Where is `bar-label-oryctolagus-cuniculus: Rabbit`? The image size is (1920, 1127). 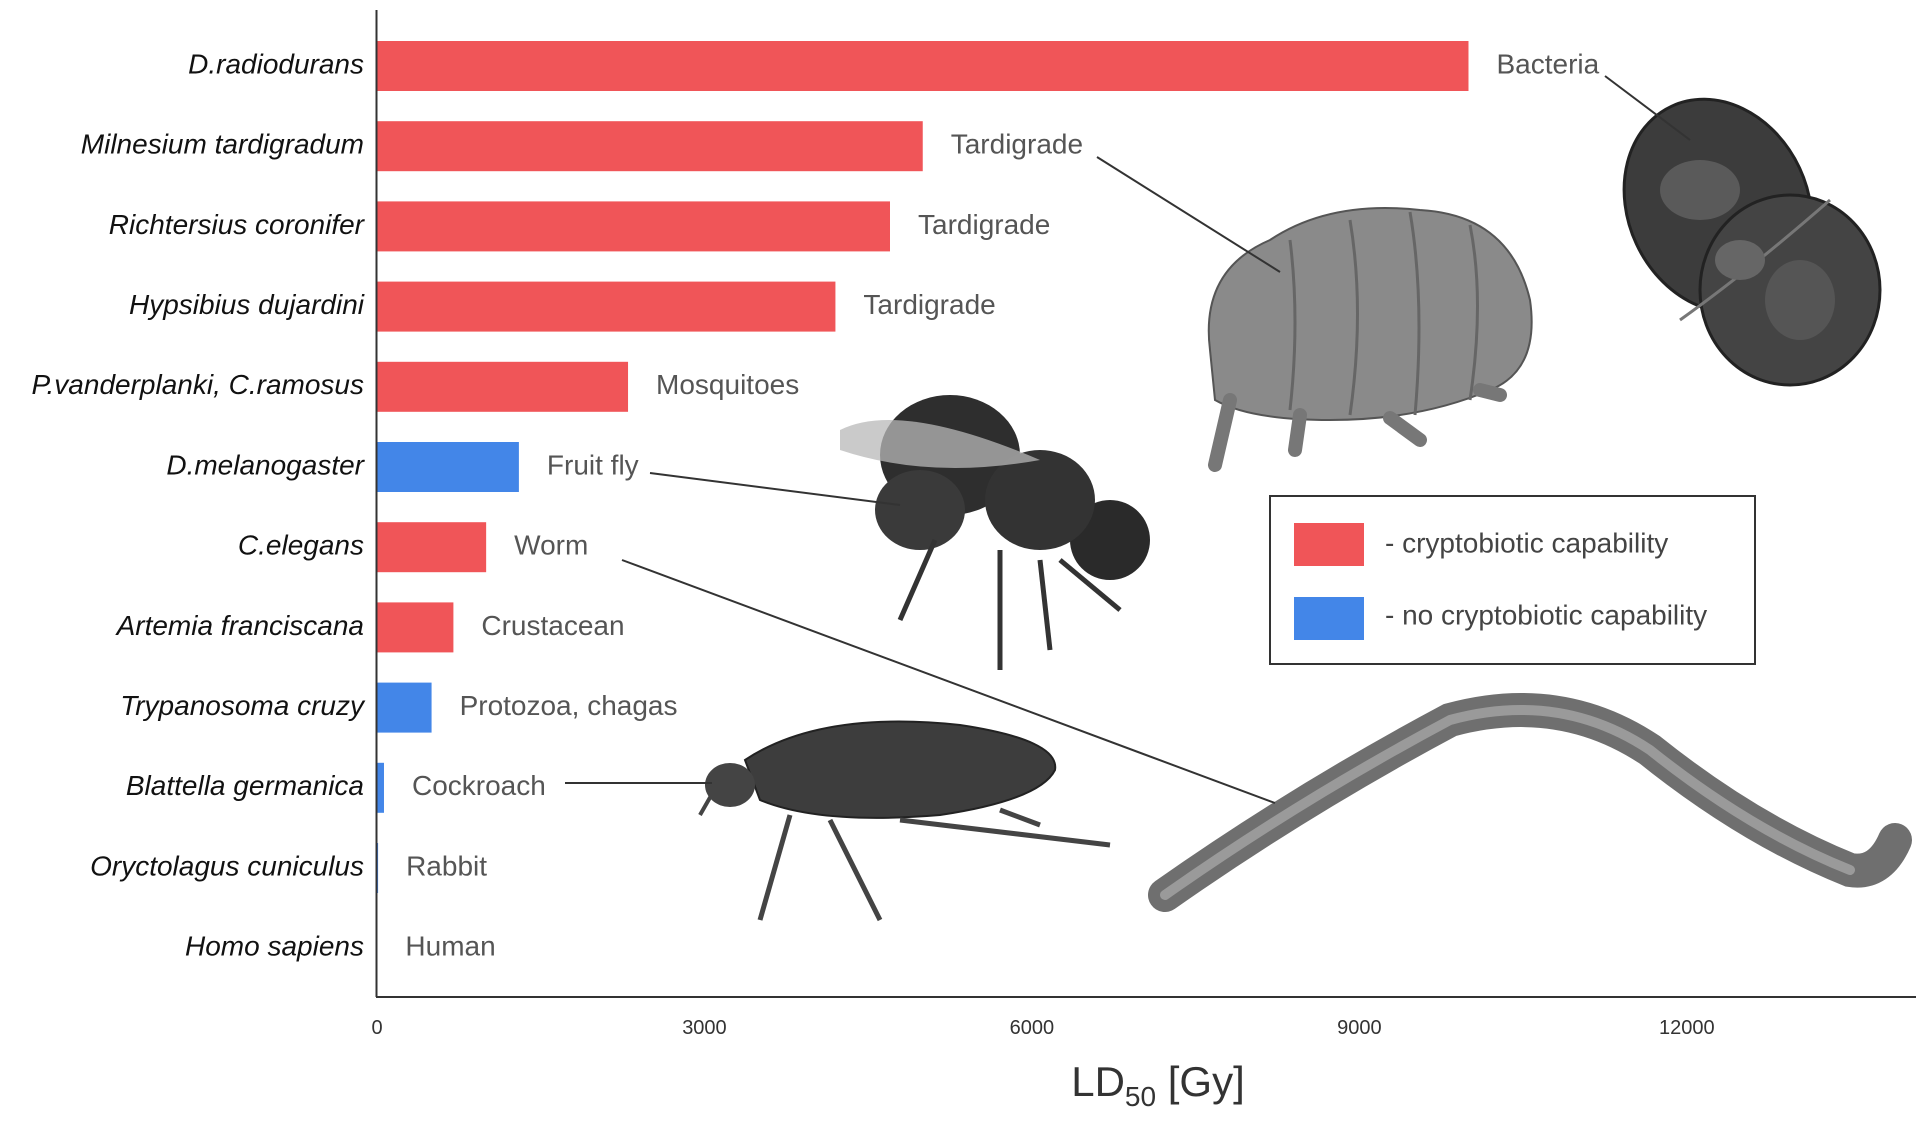
bar-label-oryctolagus-cuniculus: Rabbit is located at coordinates (446, 865).